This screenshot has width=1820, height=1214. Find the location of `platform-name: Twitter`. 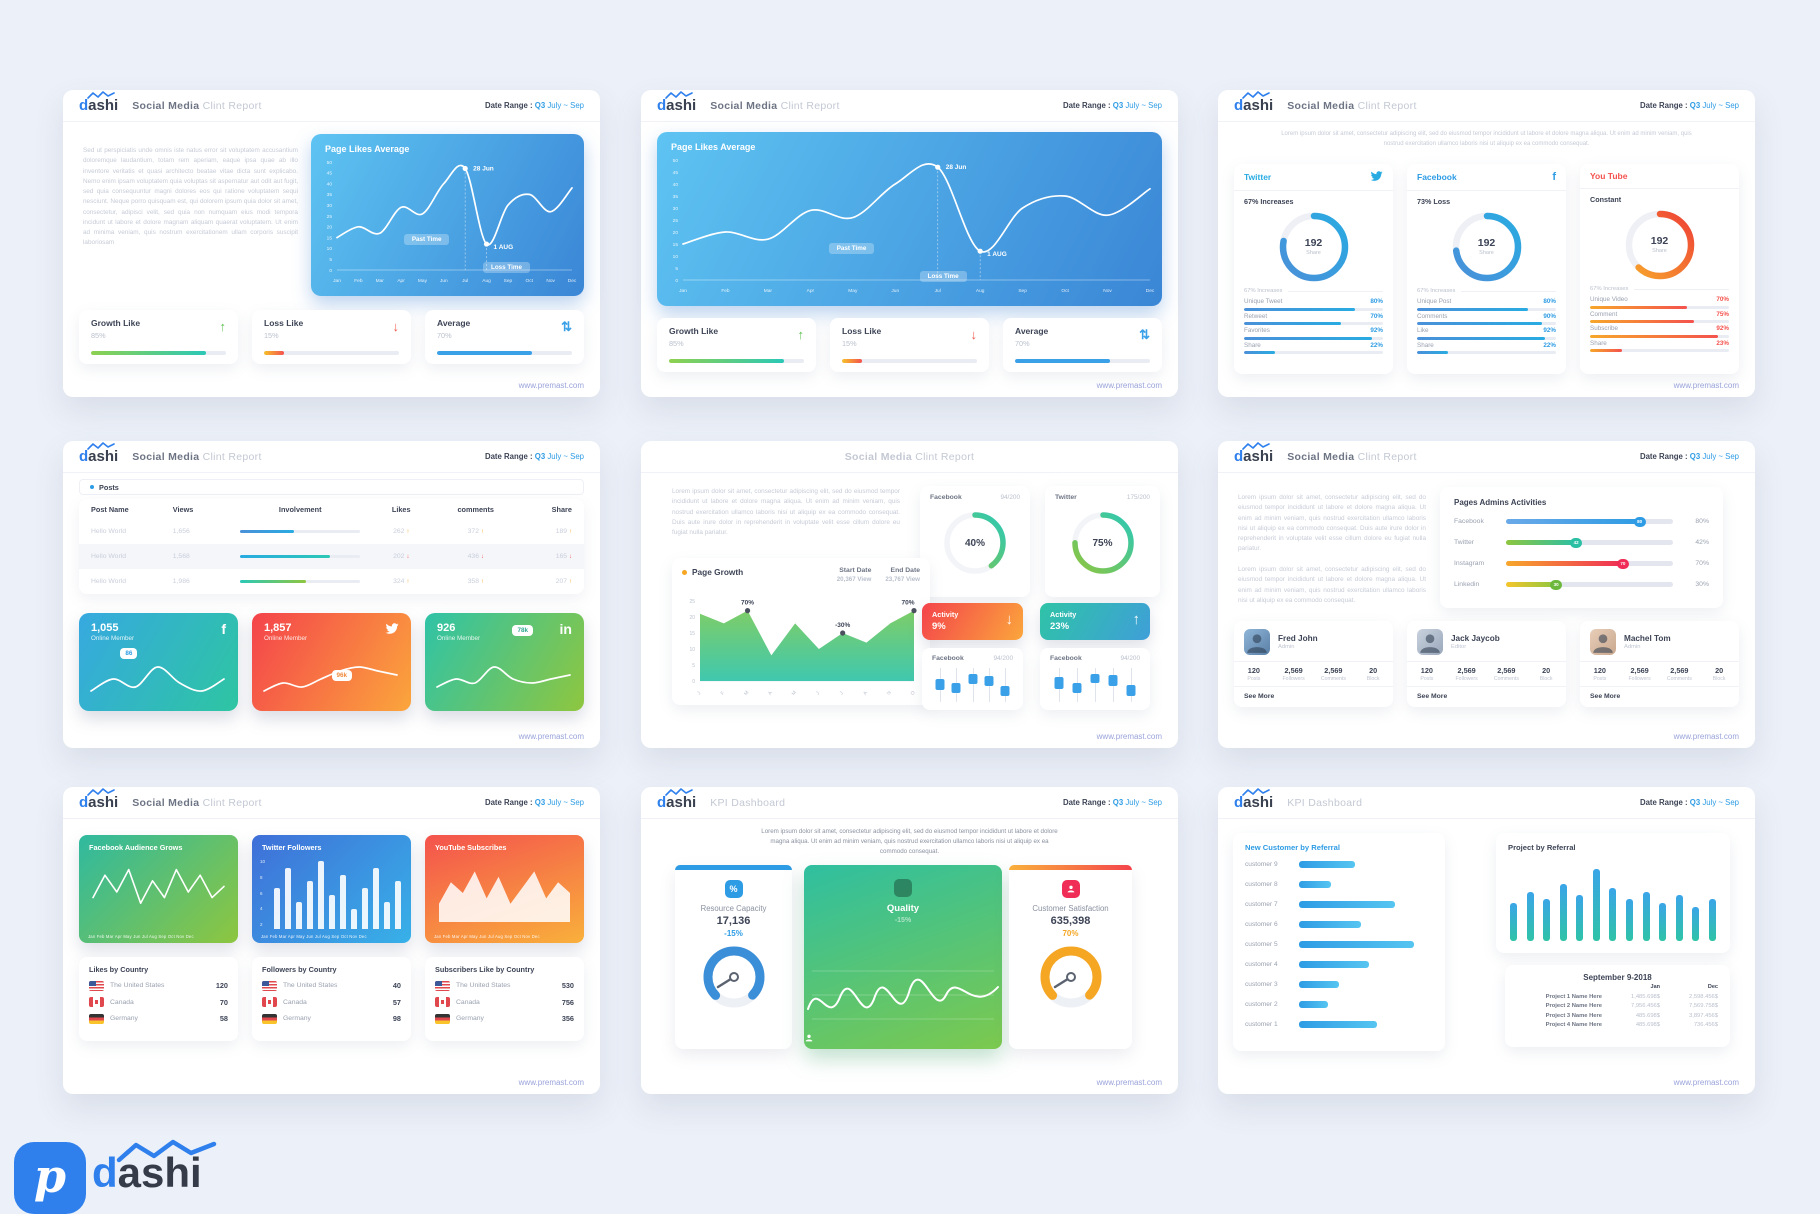

platform-name: Twitter is located at coordinates (1258, 177).